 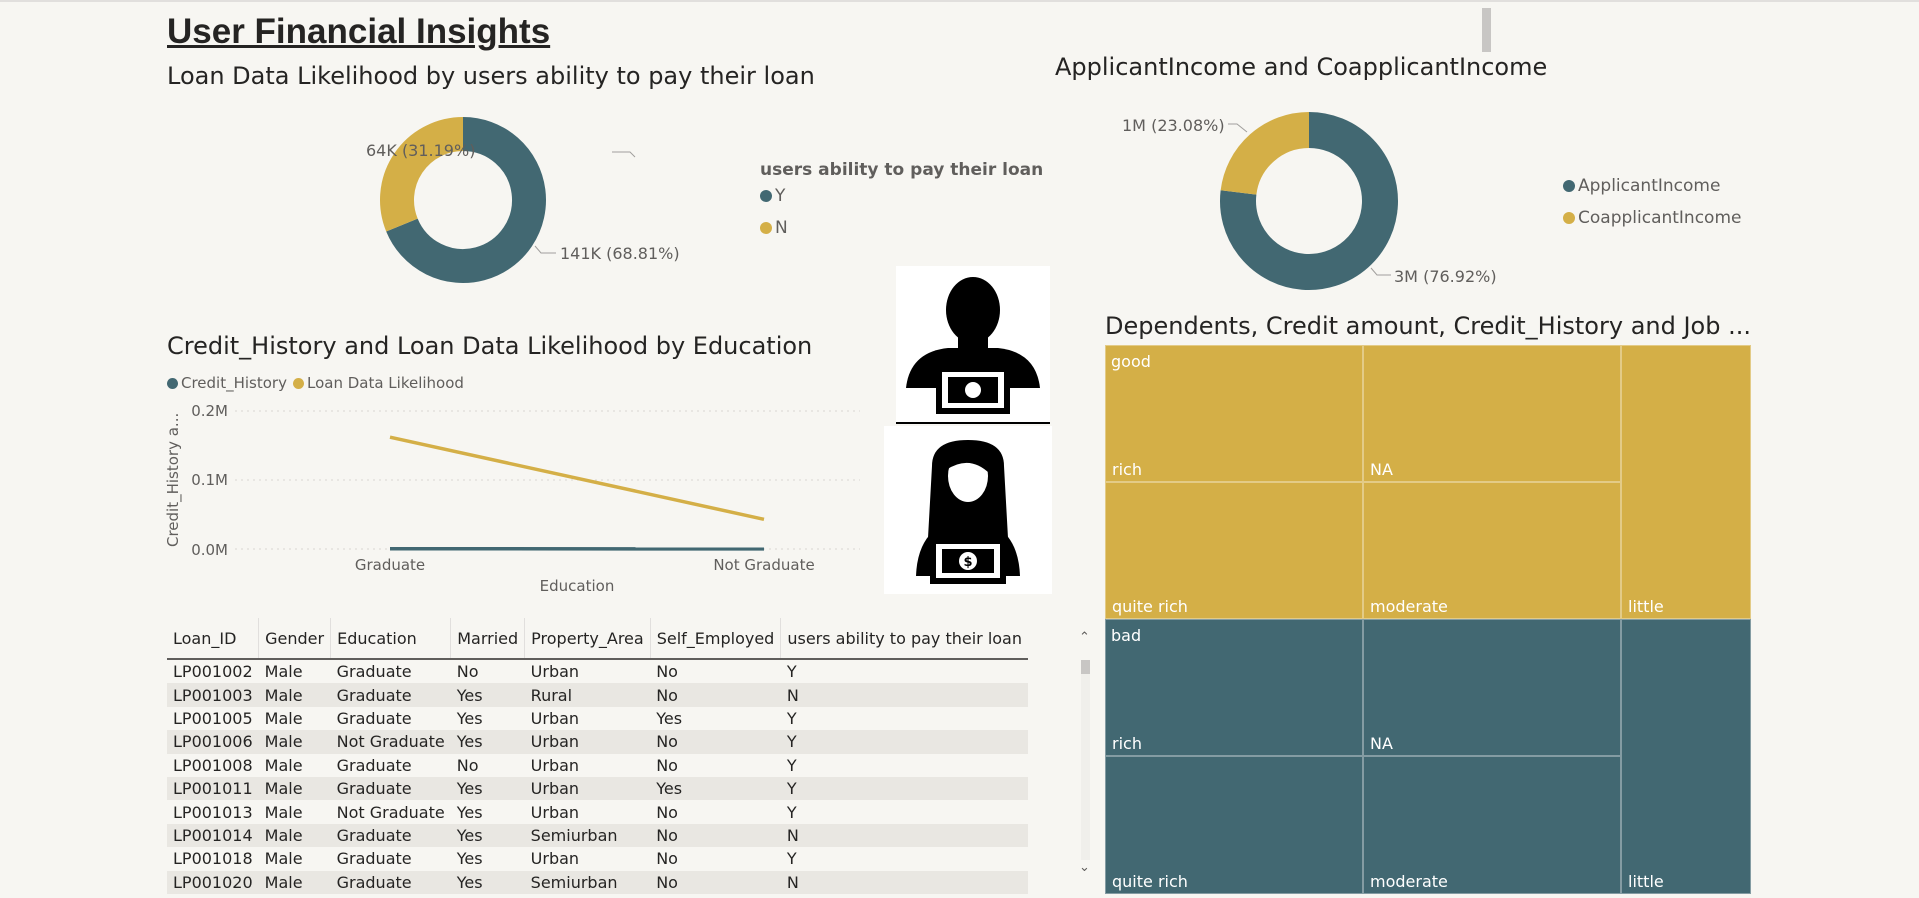 I want to click on line-chart-legend: Credit_History Loan Data Likelihood, so click(x=315, y=383).